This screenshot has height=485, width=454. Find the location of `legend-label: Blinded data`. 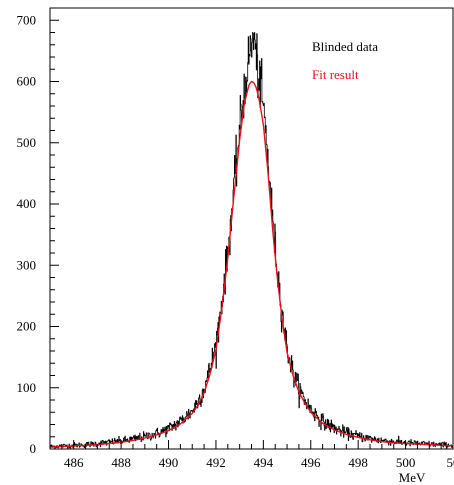

legend-label: Blinded data is located at coordinates (345, 46).